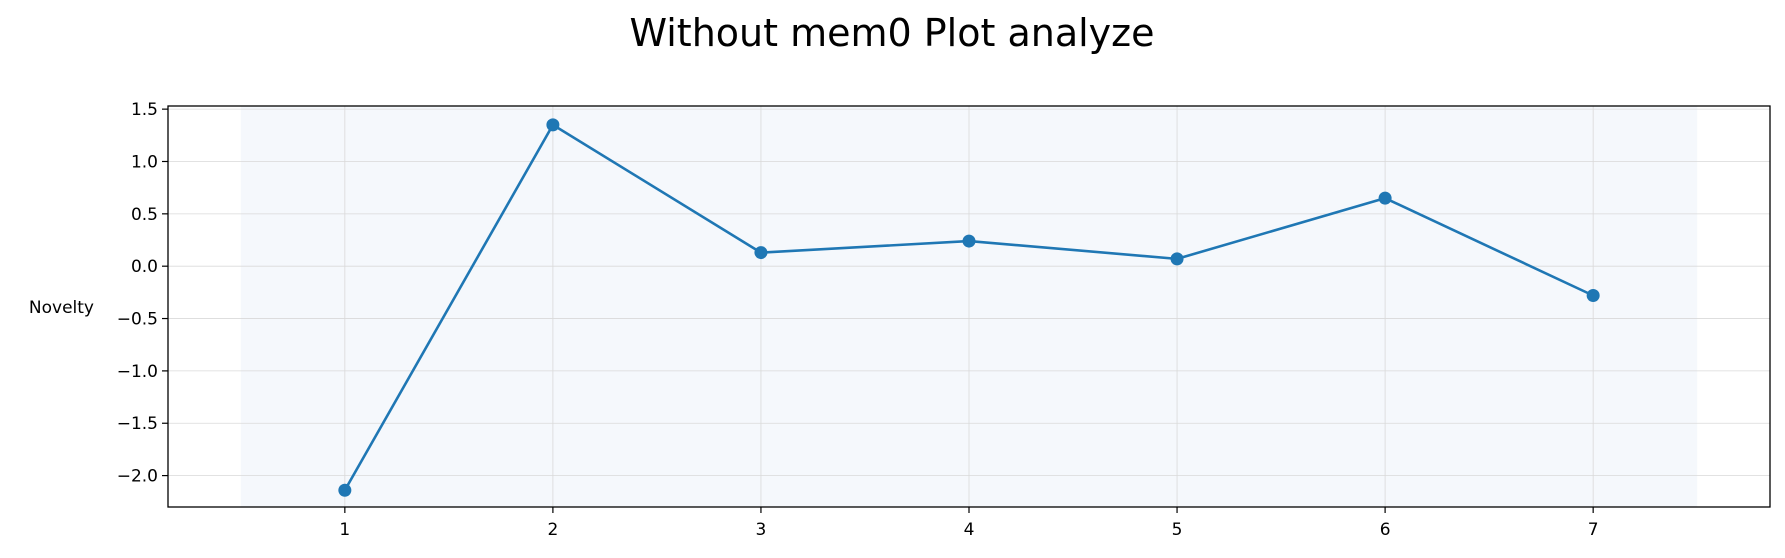  I want to click on x-tick-label: 5, so click(1177, 530).